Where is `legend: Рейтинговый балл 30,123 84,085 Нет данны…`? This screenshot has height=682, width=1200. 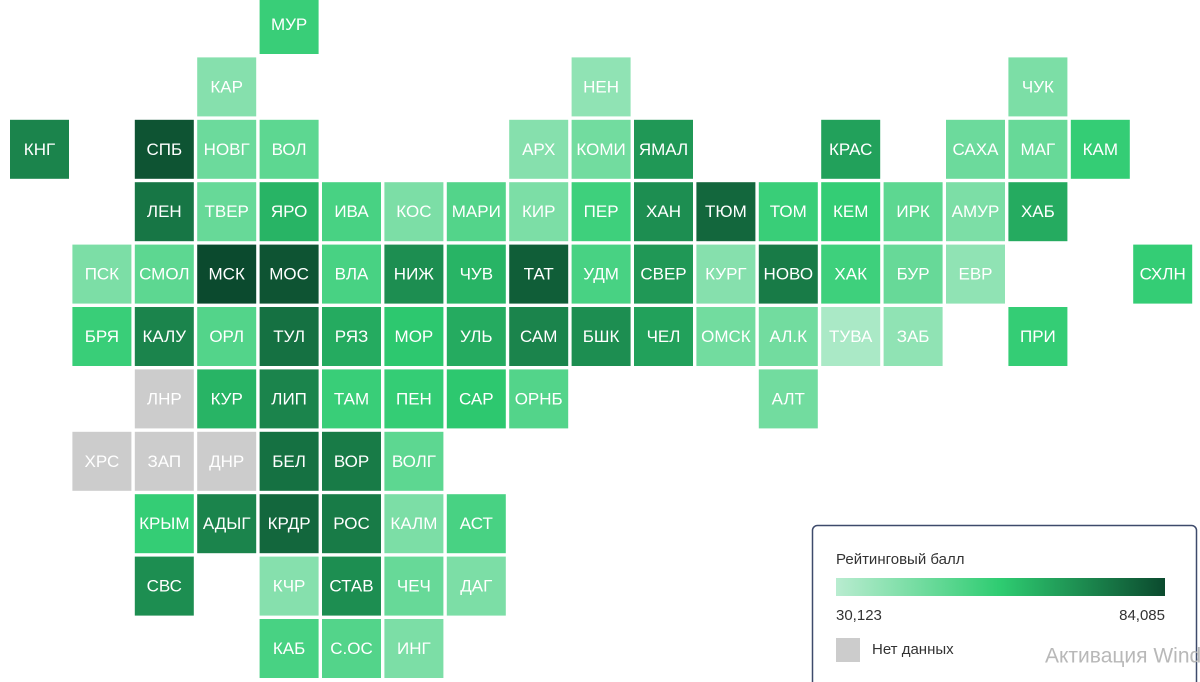
legend: Рейтинговый балл 30,123 84,085 Нет данны… is located at coordinates (1004, 603).